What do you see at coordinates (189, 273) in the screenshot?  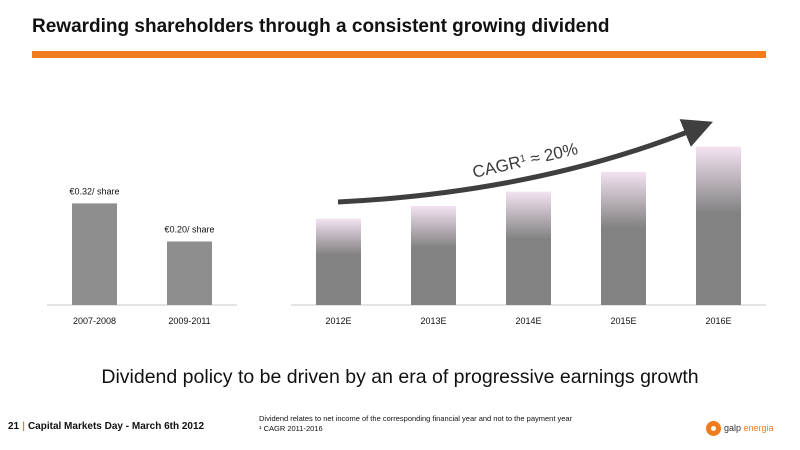 I see `historic-bar-2009-2011` at bounding box center [189, 273].